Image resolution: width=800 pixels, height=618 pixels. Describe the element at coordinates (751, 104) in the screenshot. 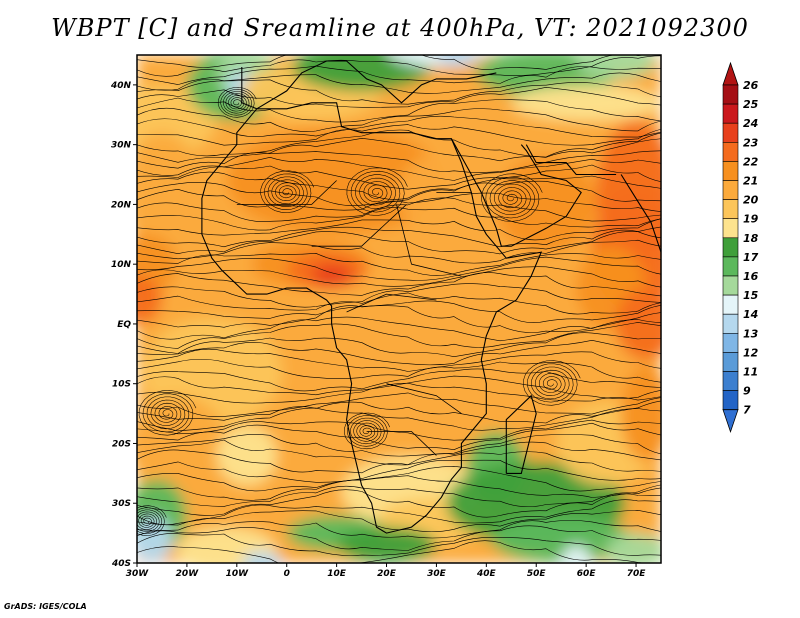

I see `colorbar-label: 25` at that location.